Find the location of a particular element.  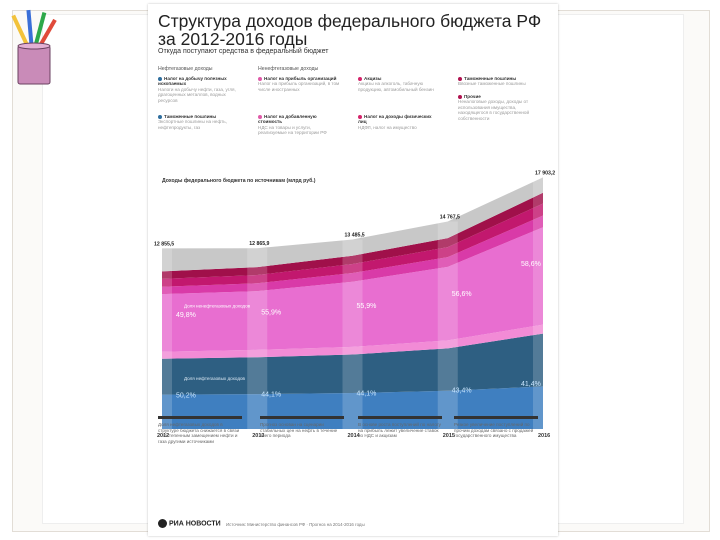

legend-item-title: Налог на прибыль организаций is located at coordinates (300, 78).